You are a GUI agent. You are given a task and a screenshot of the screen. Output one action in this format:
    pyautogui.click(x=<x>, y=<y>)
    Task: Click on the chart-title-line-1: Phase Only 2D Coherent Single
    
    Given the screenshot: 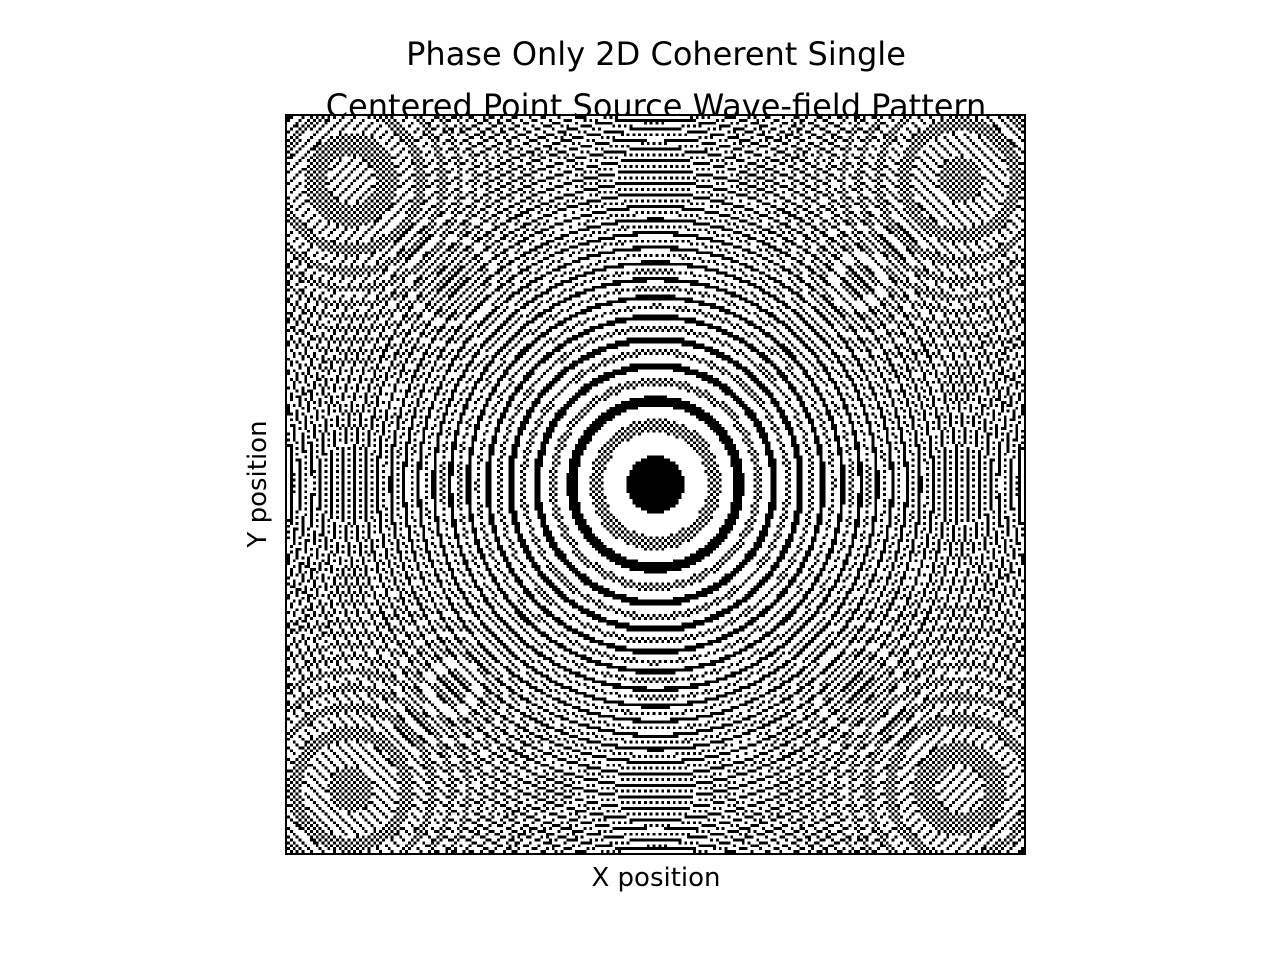 What is the action you would take?
    pyautogui.click(x=656, y=54)
    